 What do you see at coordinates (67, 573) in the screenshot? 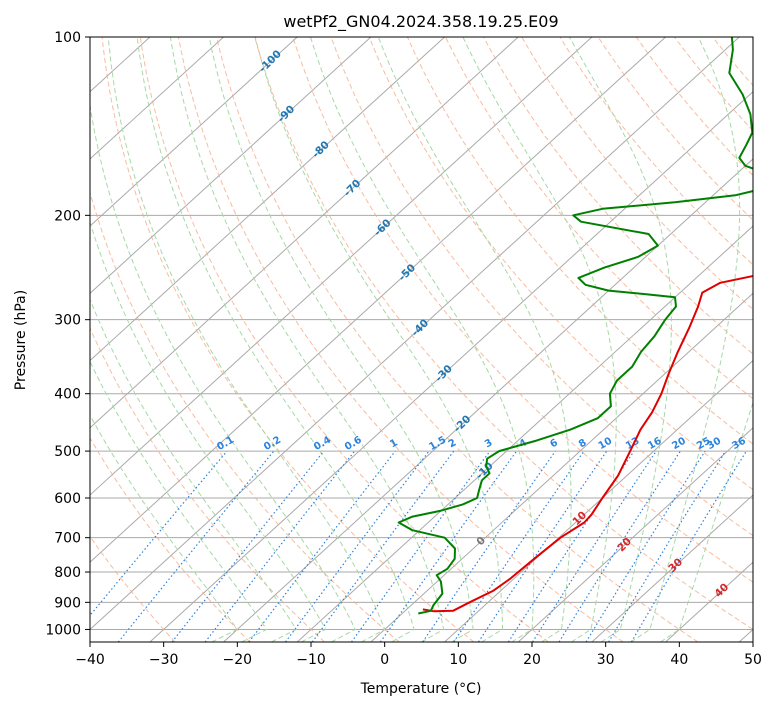
I see `y-tick-label: 800` at bounding box center [67, 573].